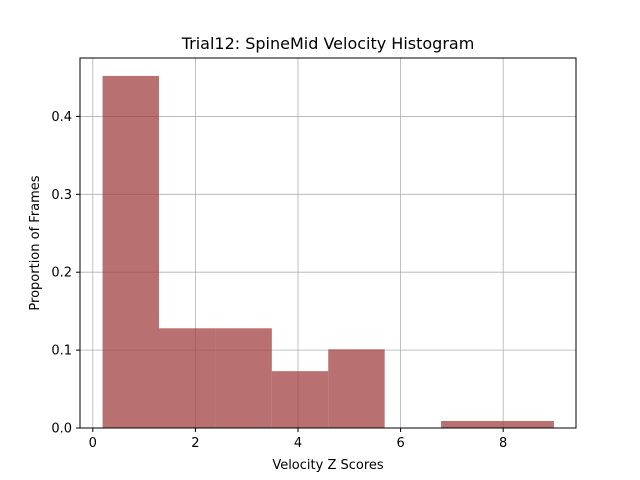 The image size is (640, 480). What do you see at coordinates (35, 242) in the screenshot?
I see `y-axis-label: Proportion of Frames` at bounding box center [35, 242].